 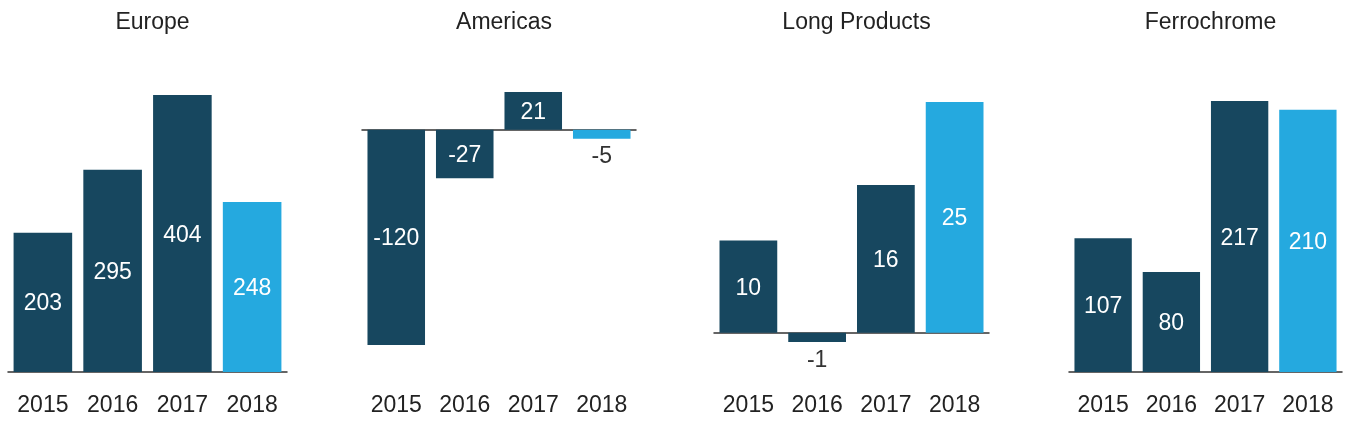 I want to click on chart-title: Long Products, so click(x=856, y=20).